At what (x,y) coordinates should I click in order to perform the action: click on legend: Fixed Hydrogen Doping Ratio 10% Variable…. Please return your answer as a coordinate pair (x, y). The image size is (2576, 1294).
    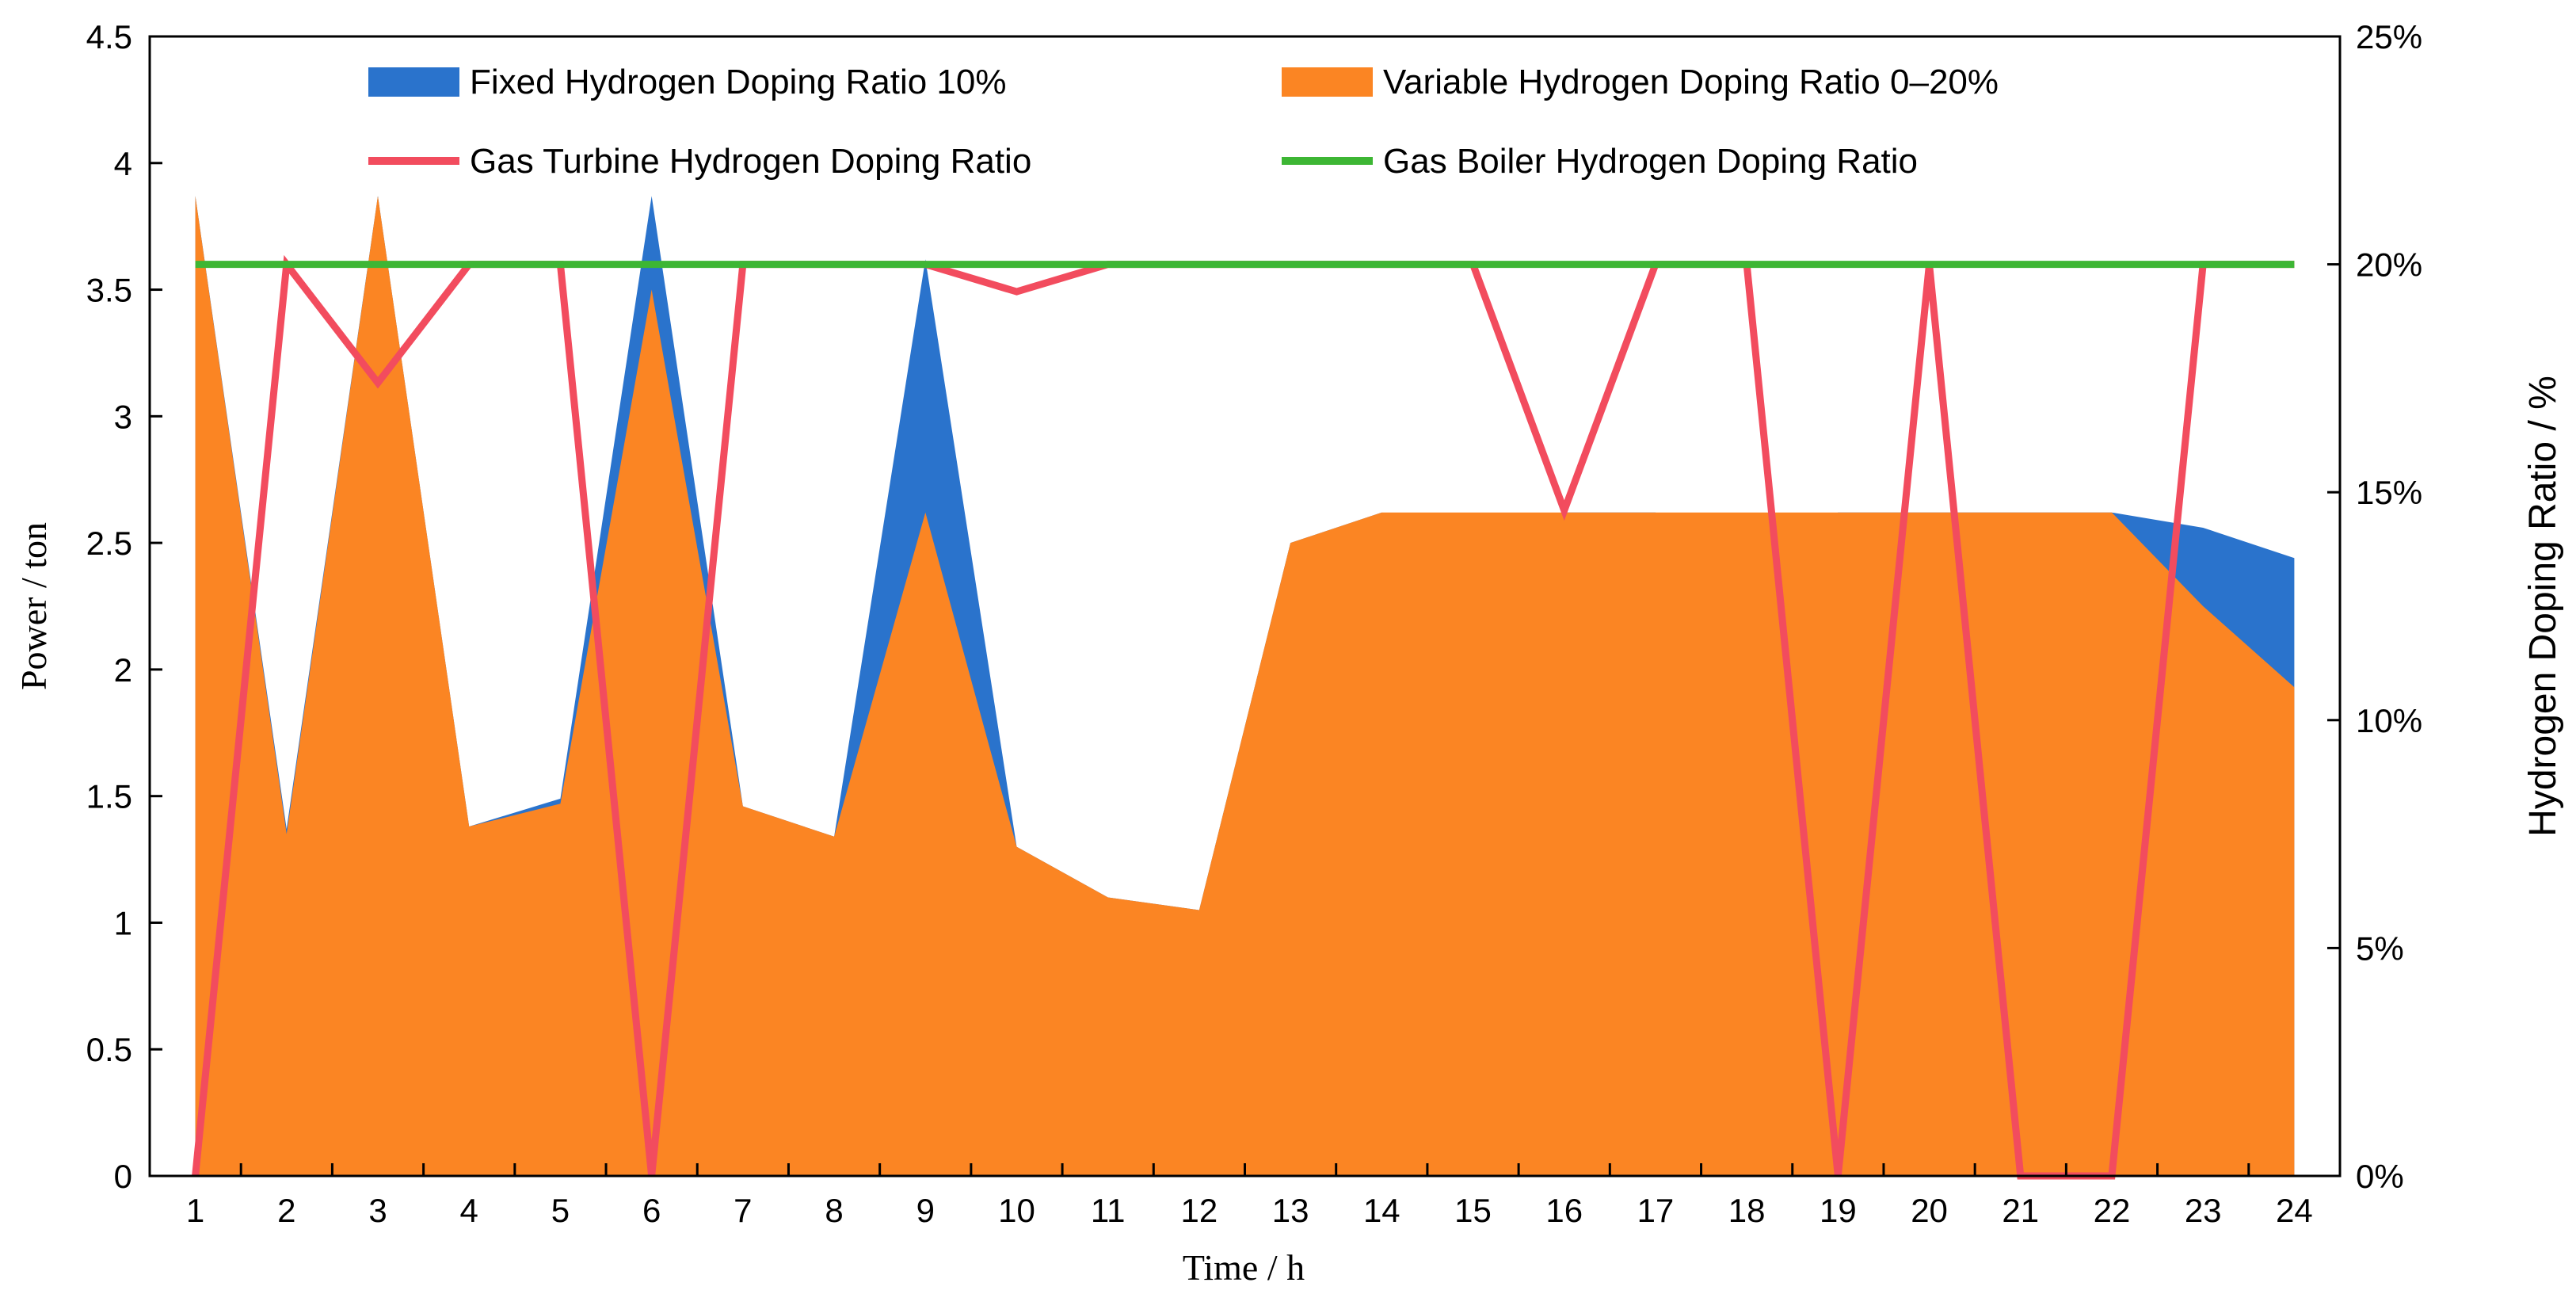
    Looking at the image, I should click on (1183, 122).